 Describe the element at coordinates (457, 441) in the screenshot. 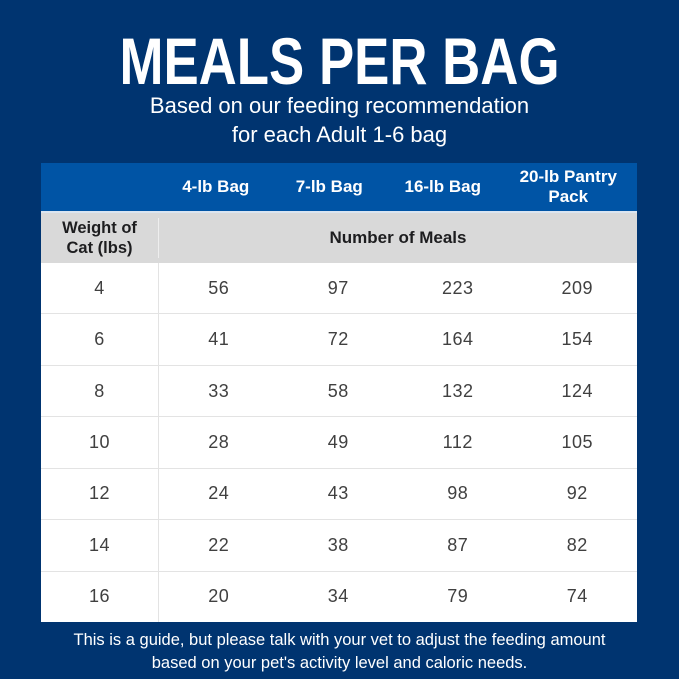

I see `data-cell: 112` at that location.